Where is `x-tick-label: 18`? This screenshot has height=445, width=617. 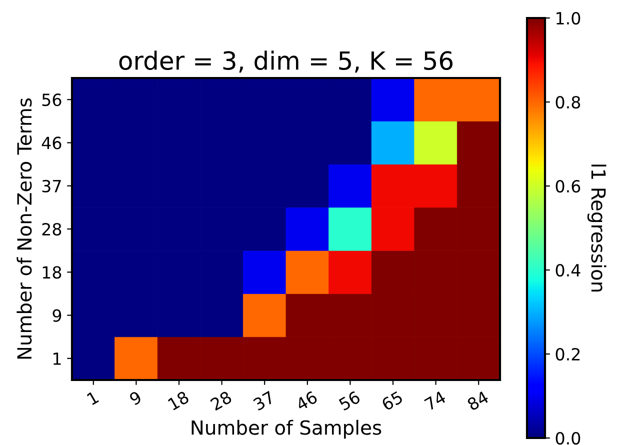
x-tick-label: 18 is located at coordinates (179, 400).